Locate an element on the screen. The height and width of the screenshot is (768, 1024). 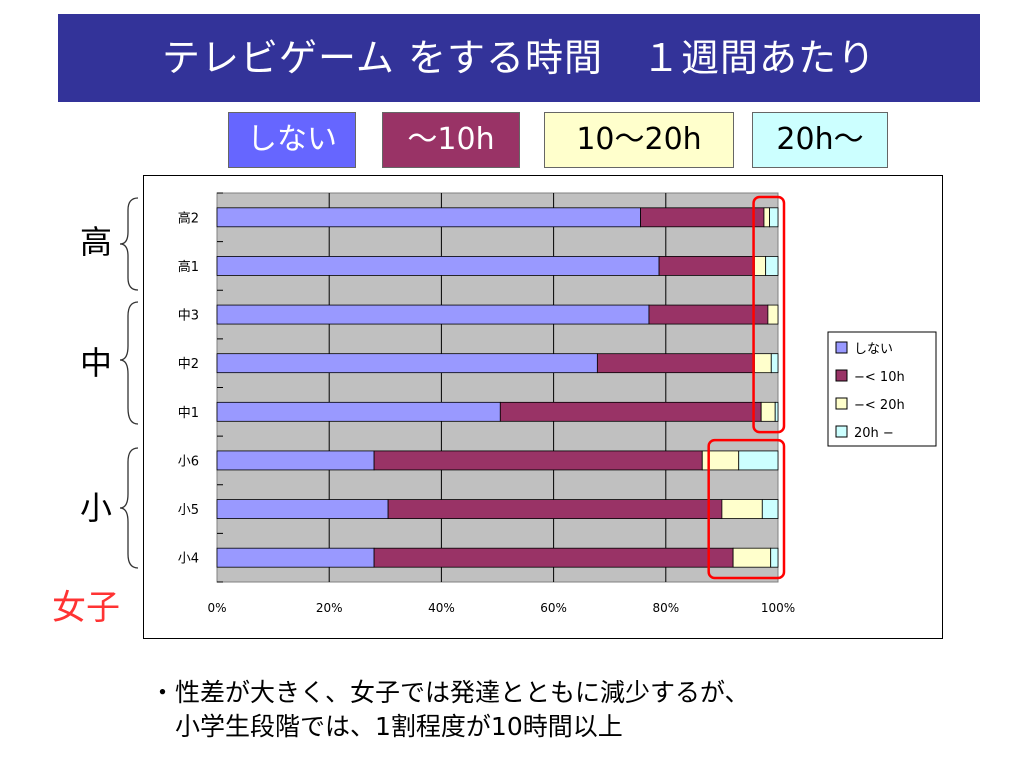
page-title: テレビゲーム をする時間 １週間あたり is located at coordinates (519, 58).